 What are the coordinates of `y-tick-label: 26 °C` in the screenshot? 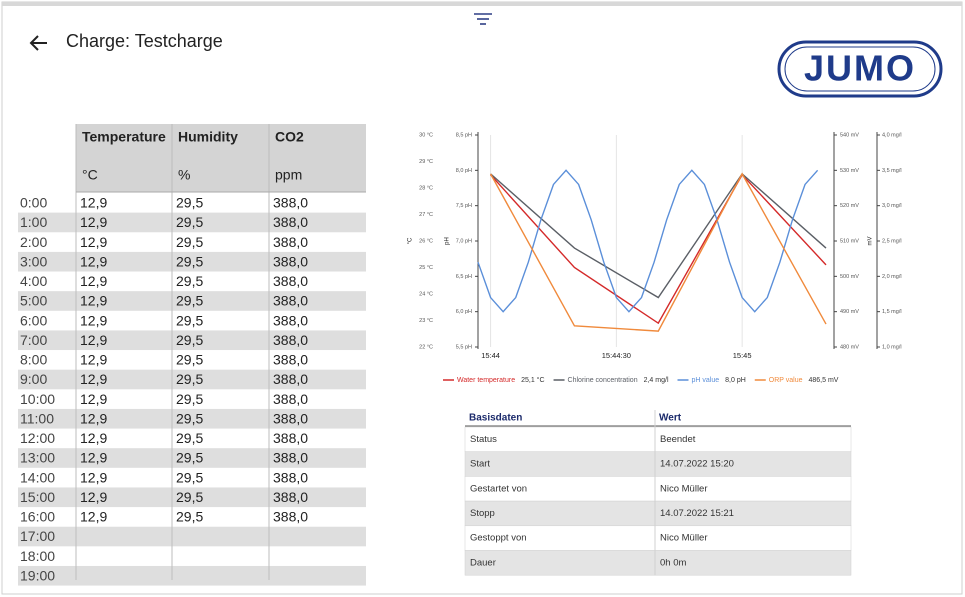 It's located at (426, 241).